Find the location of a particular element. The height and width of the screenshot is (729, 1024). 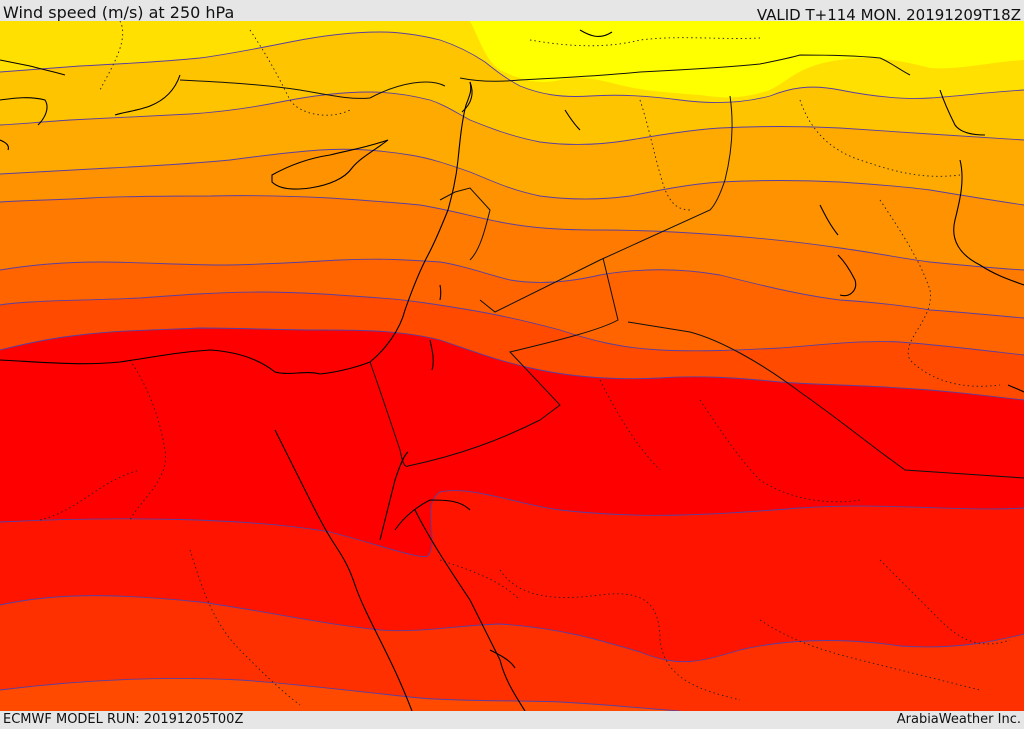

credit: ArabiaWeather Inc. is located at coordinates (958, 719).